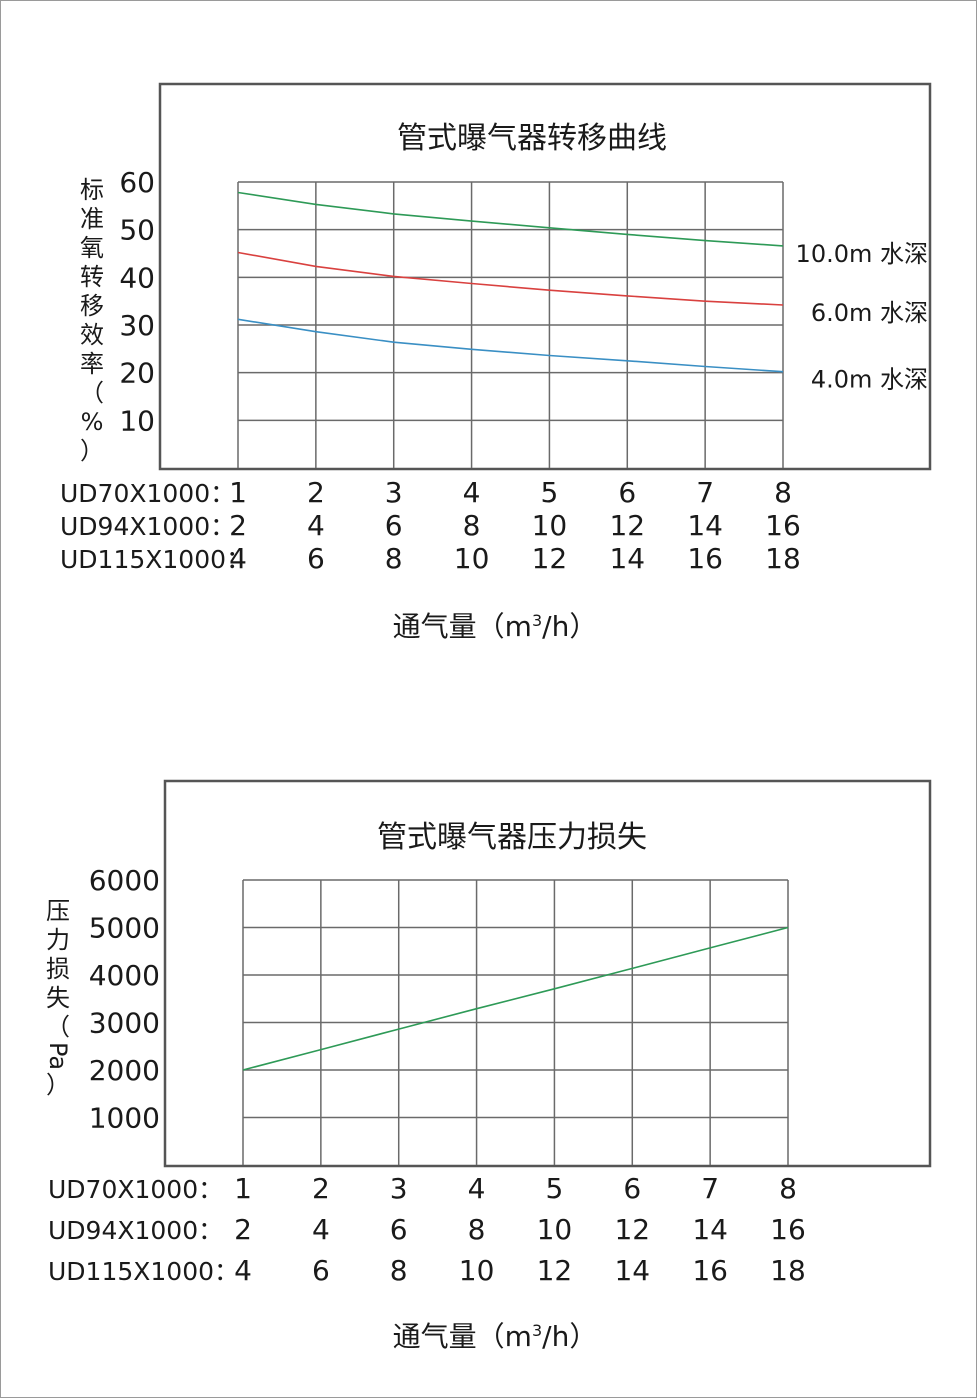  I want to click on y-tick-label: 50, so click(137, 230).